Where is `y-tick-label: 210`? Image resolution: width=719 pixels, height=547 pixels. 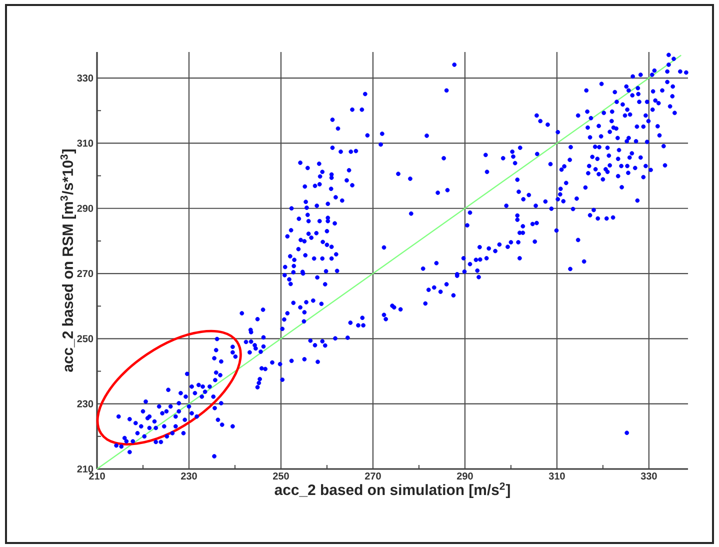 y-tick-label: 210 is located at coordinates (85, 469).